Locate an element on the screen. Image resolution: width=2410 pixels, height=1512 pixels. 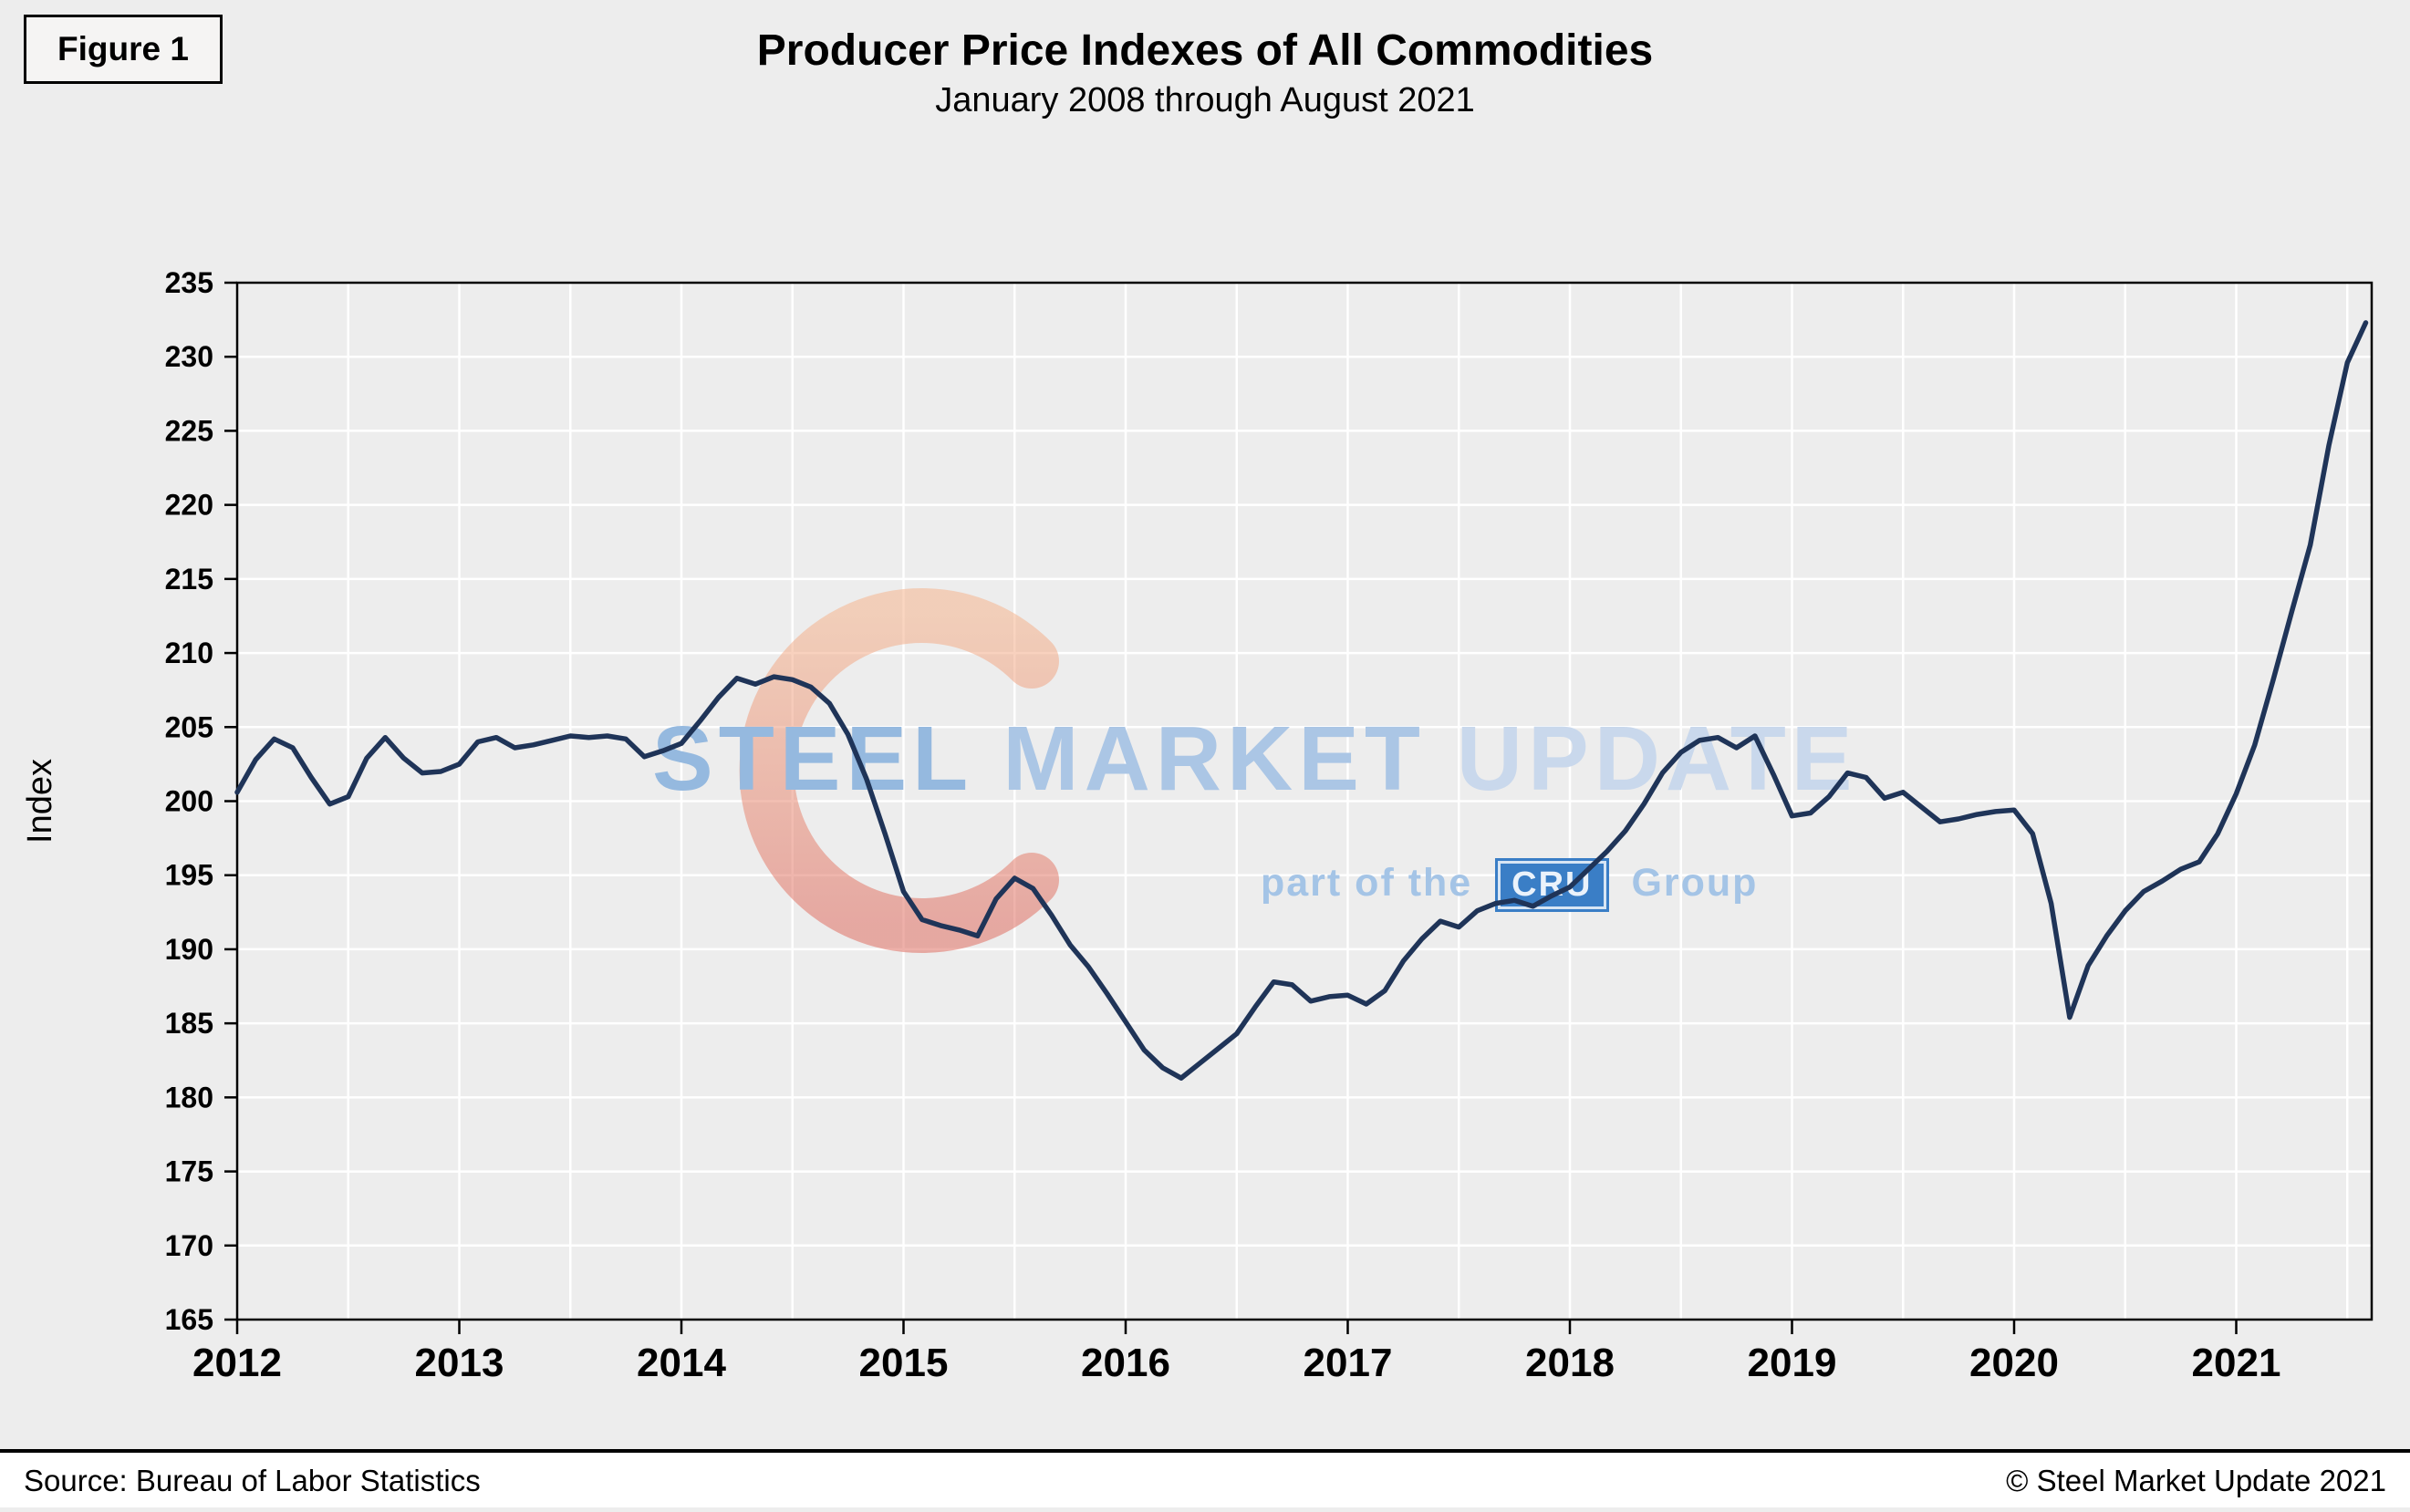
watermark-group: Group is located at coordinates (1695, 883).